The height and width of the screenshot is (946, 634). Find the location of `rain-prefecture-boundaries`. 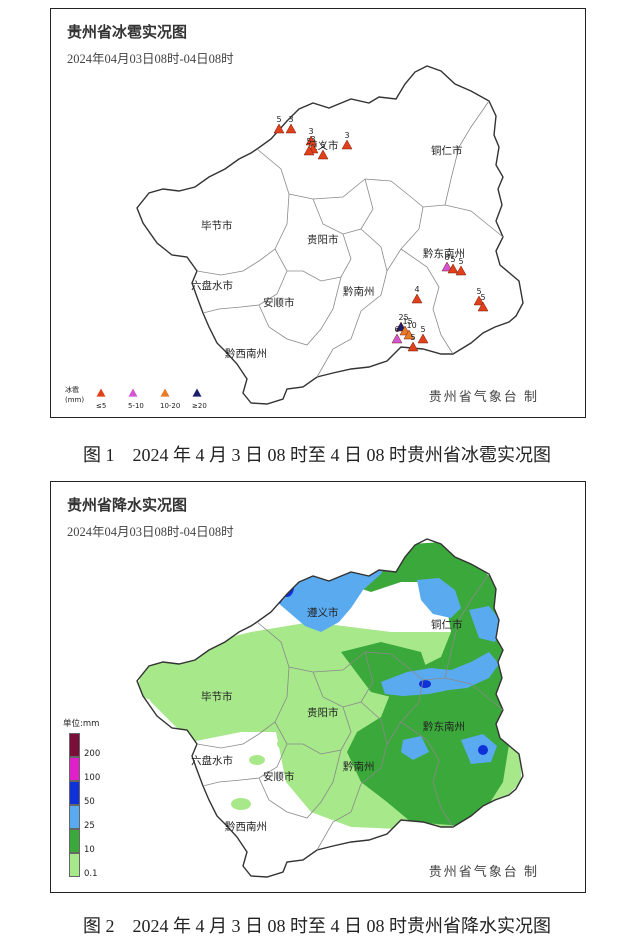

rain-prefecture-boundaries is located at coordinates (350, 712).